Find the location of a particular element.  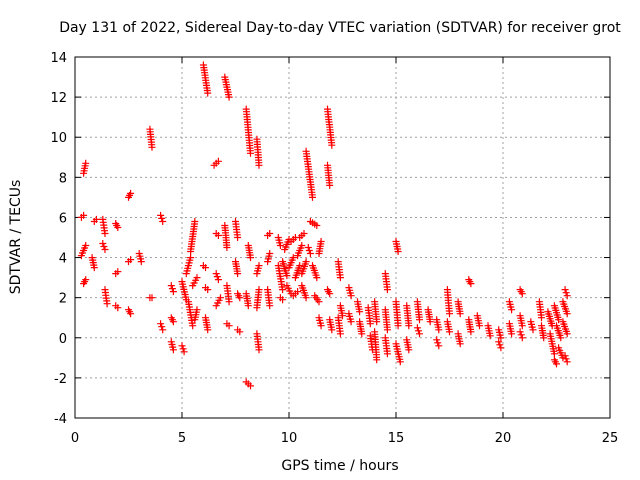

y-axis-label: SDTVAR / TECUs is located at coordinates (16, 237).